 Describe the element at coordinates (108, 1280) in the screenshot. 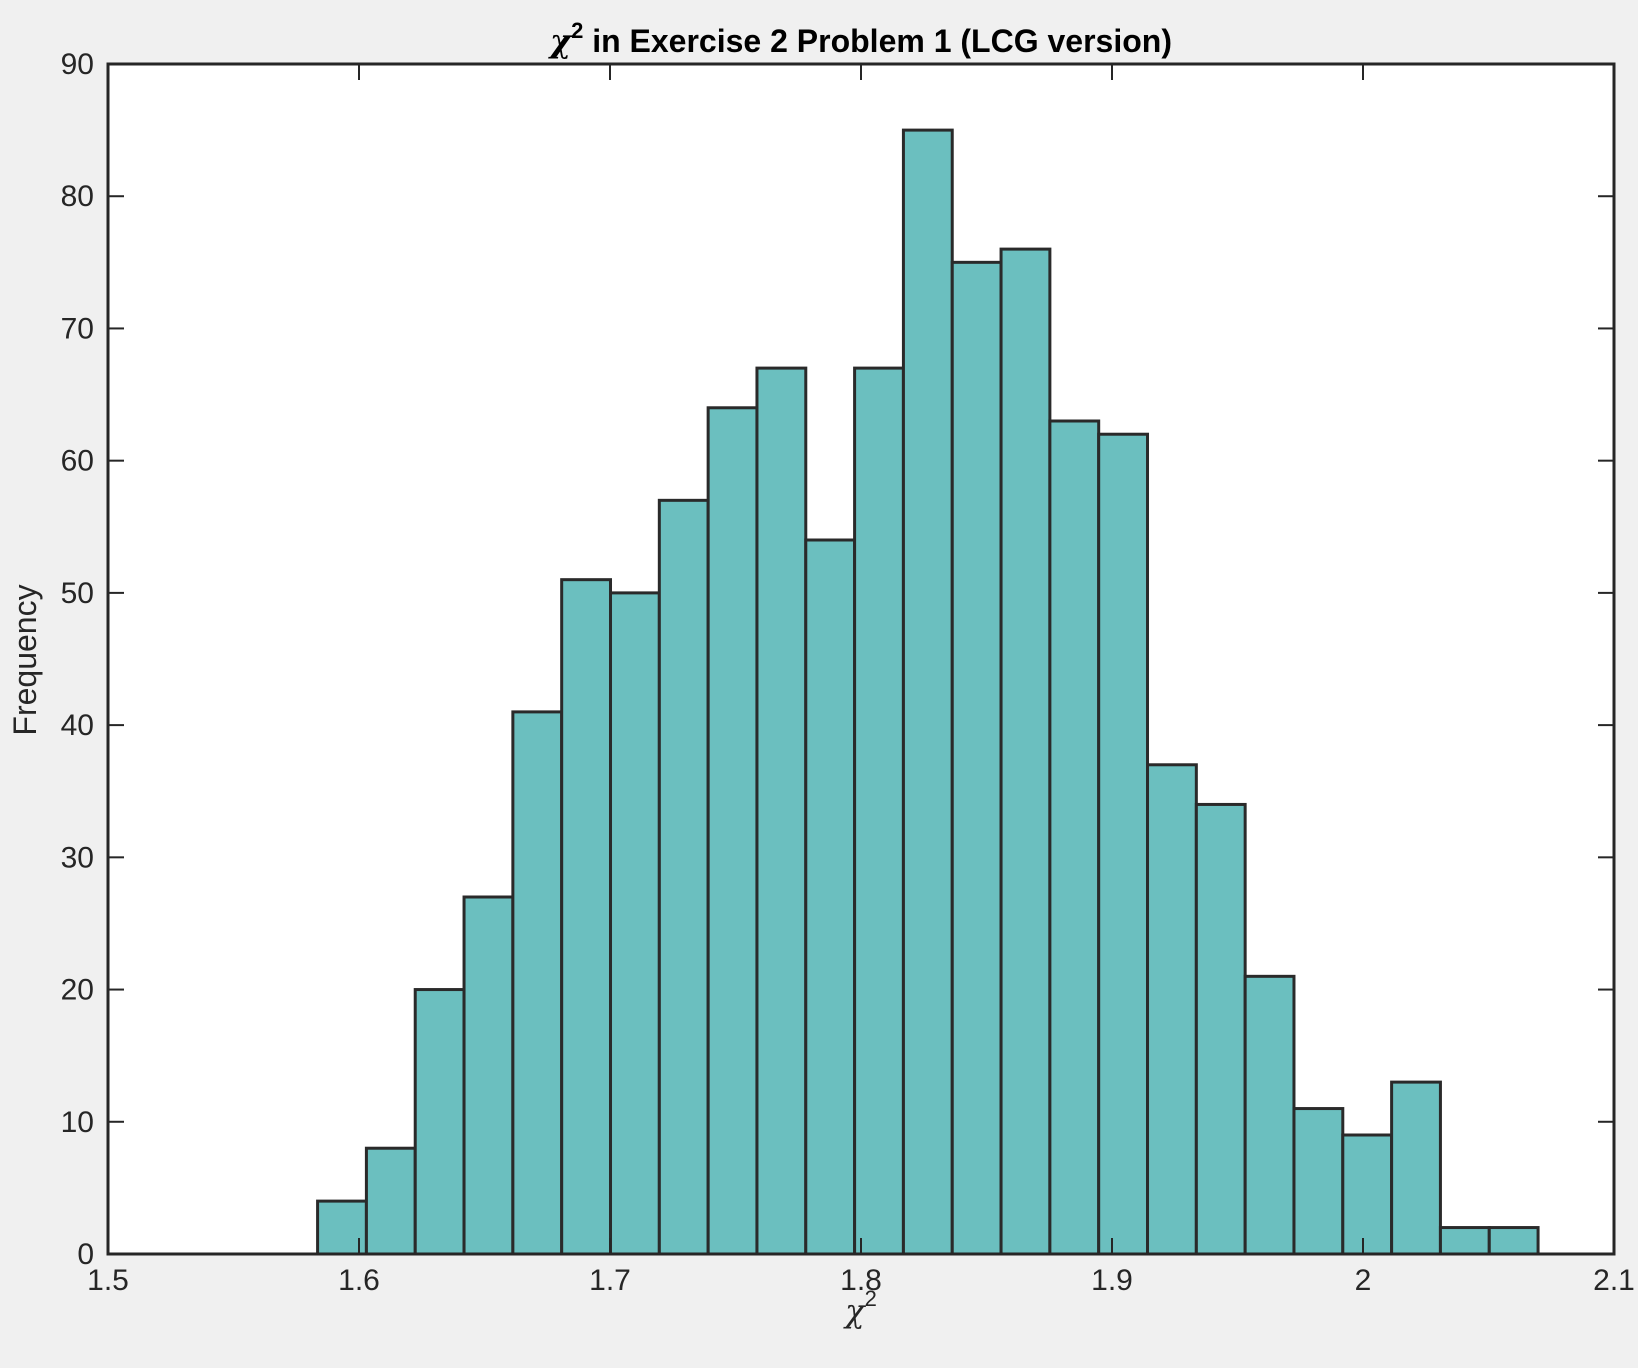

I see `x-tick-label: 1.5` at that location.